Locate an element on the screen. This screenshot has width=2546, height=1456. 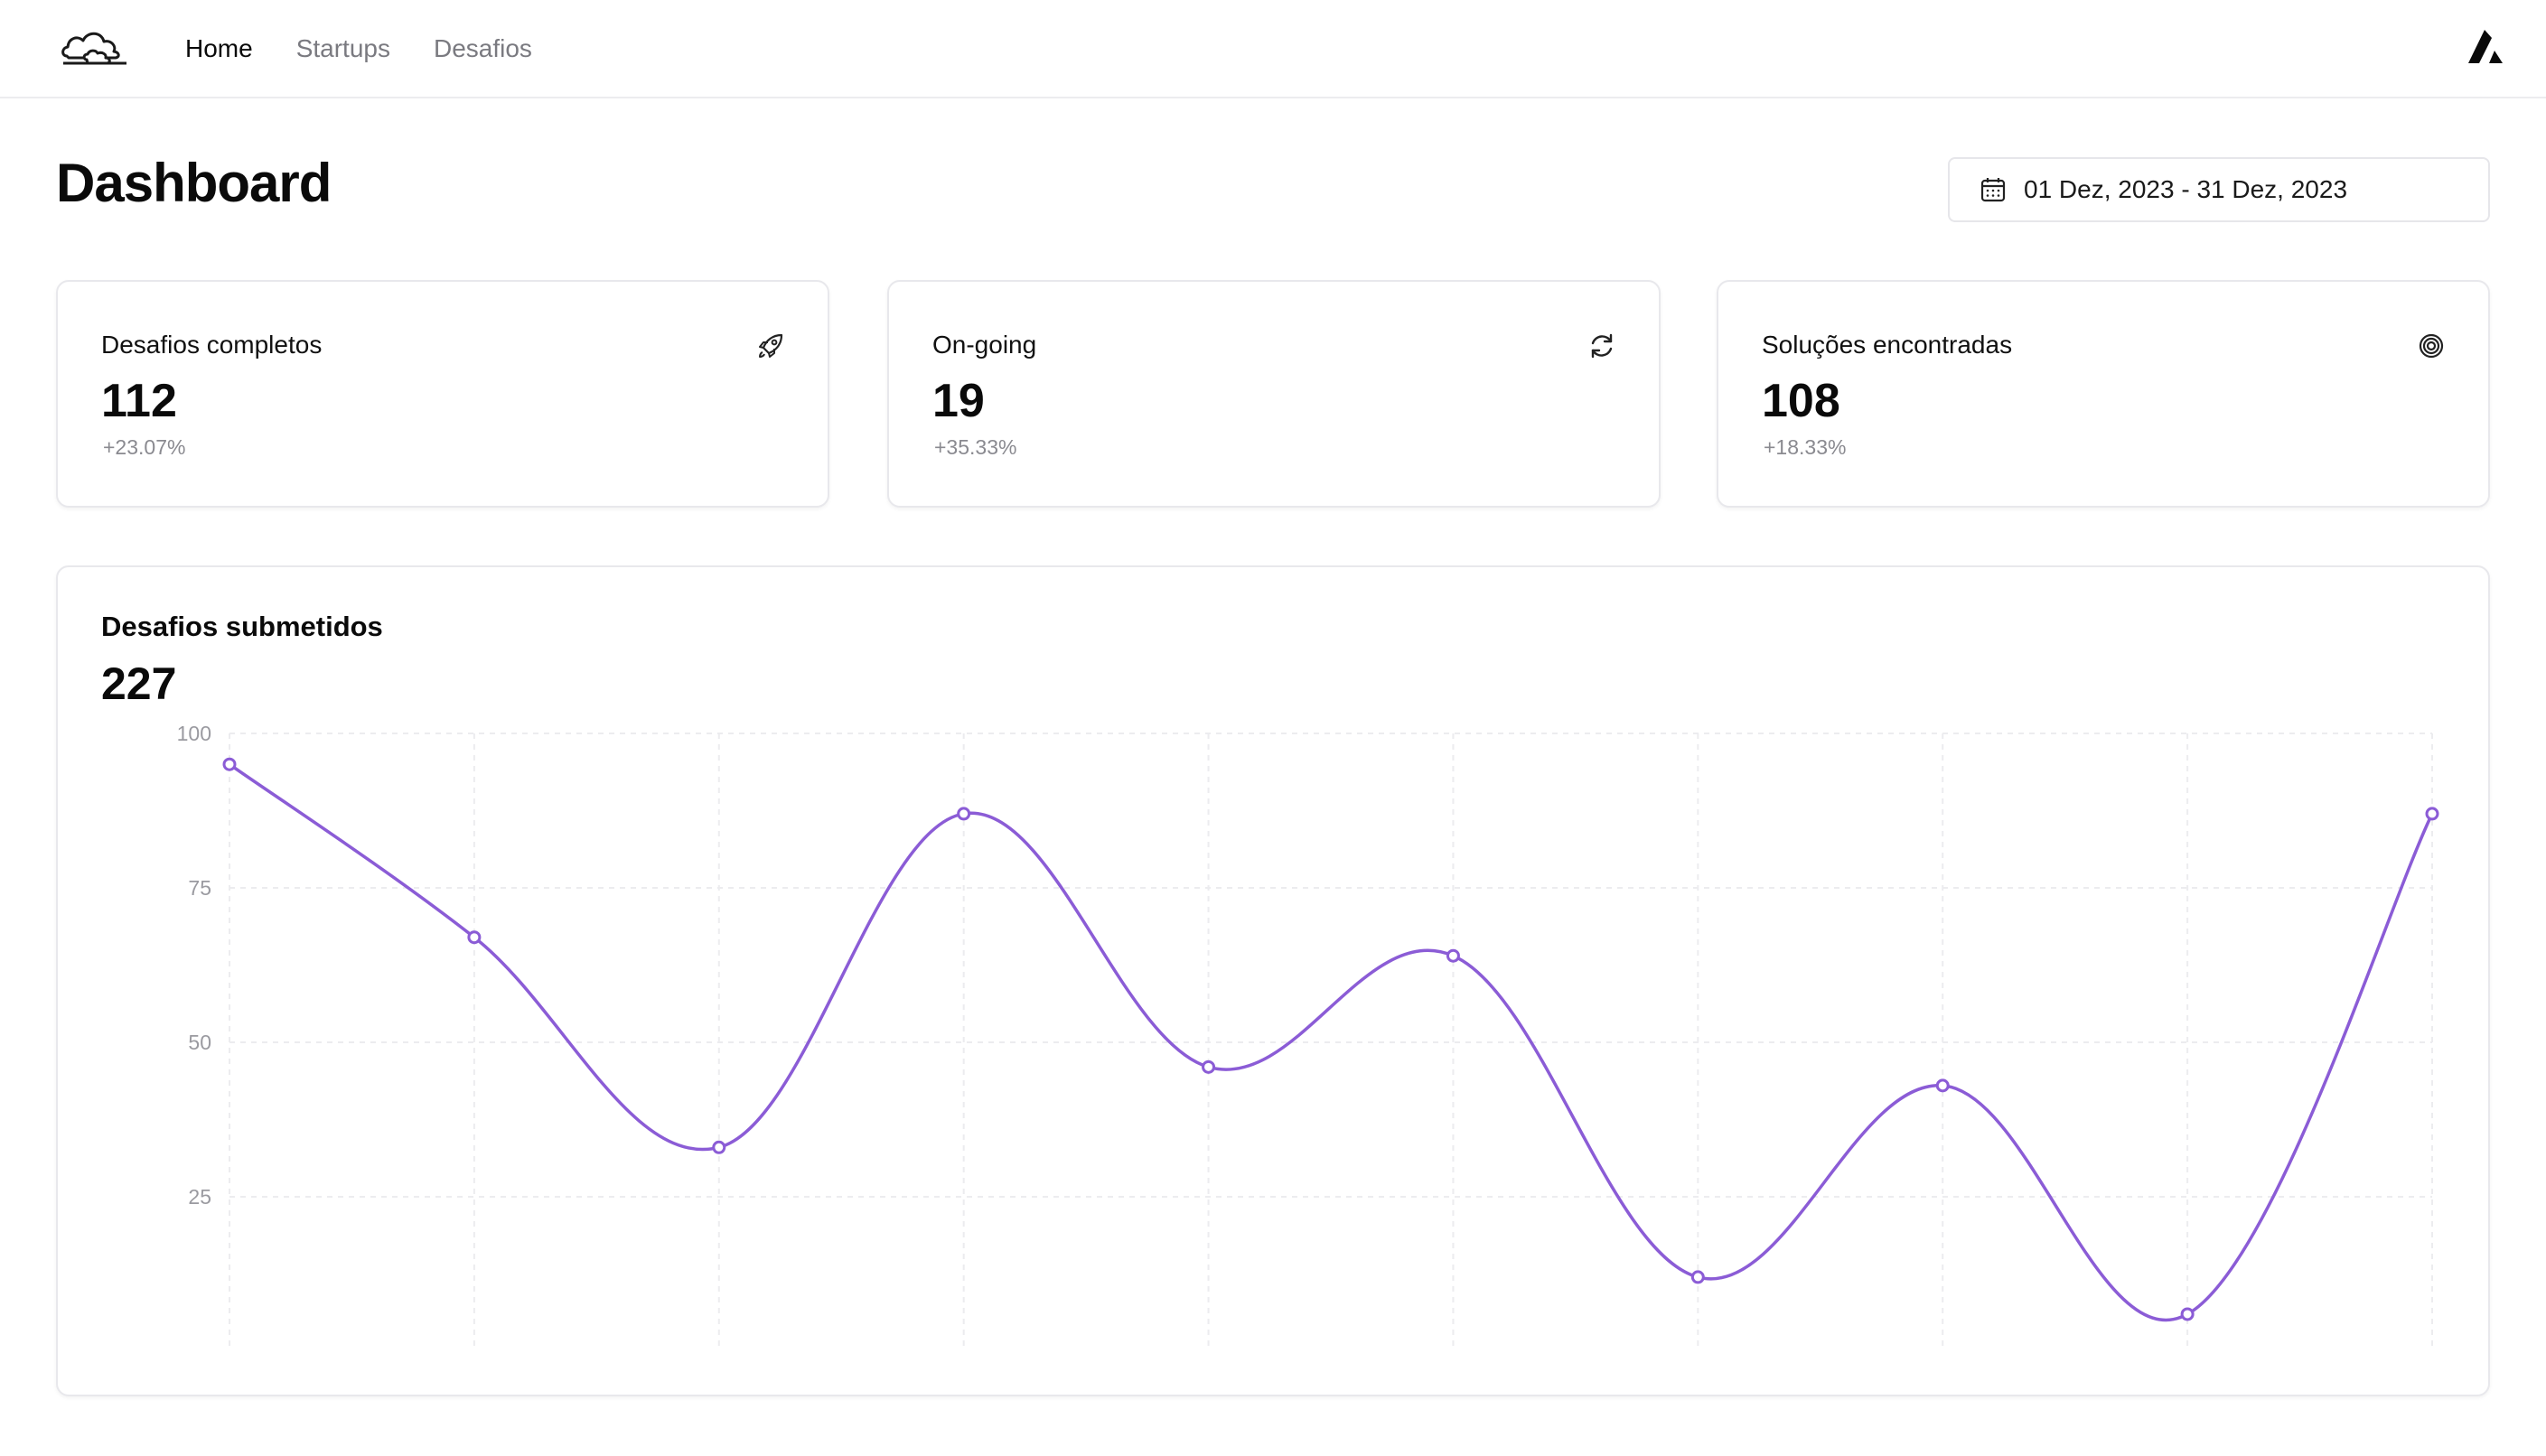
stat-value: 19 is located at coordinates (958, 401).